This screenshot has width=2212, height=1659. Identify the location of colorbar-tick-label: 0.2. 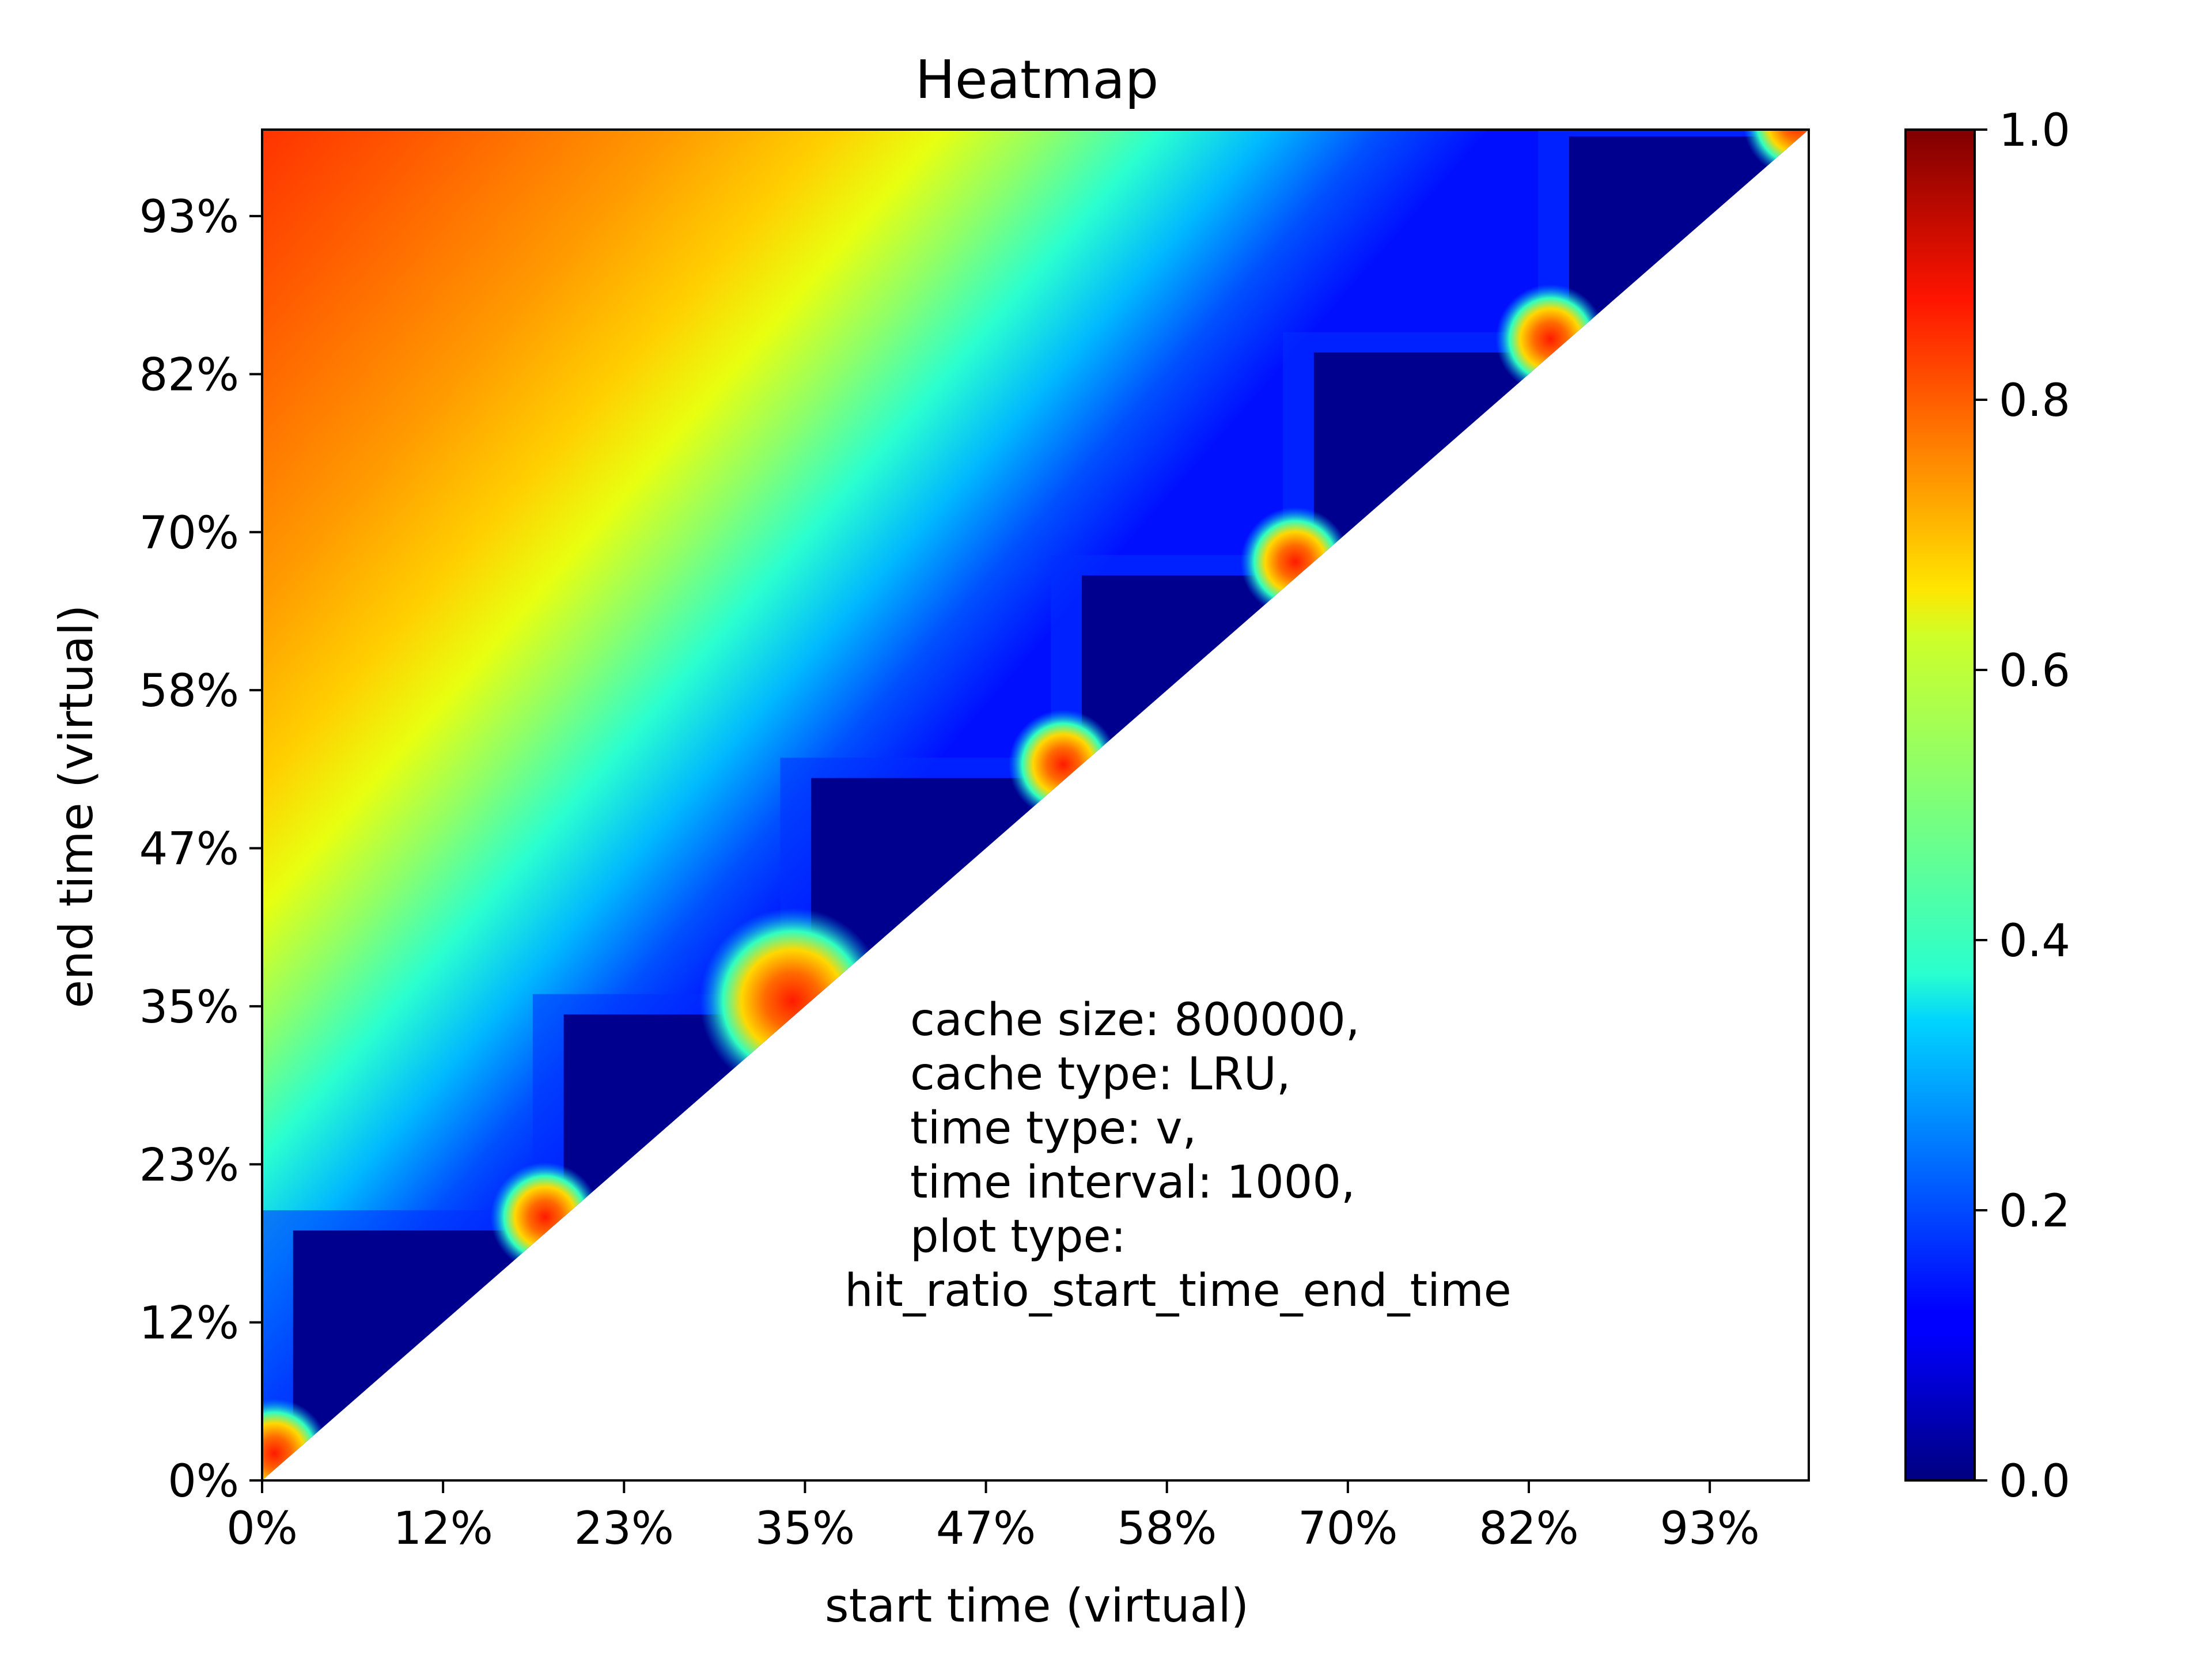
(2034, 1211).